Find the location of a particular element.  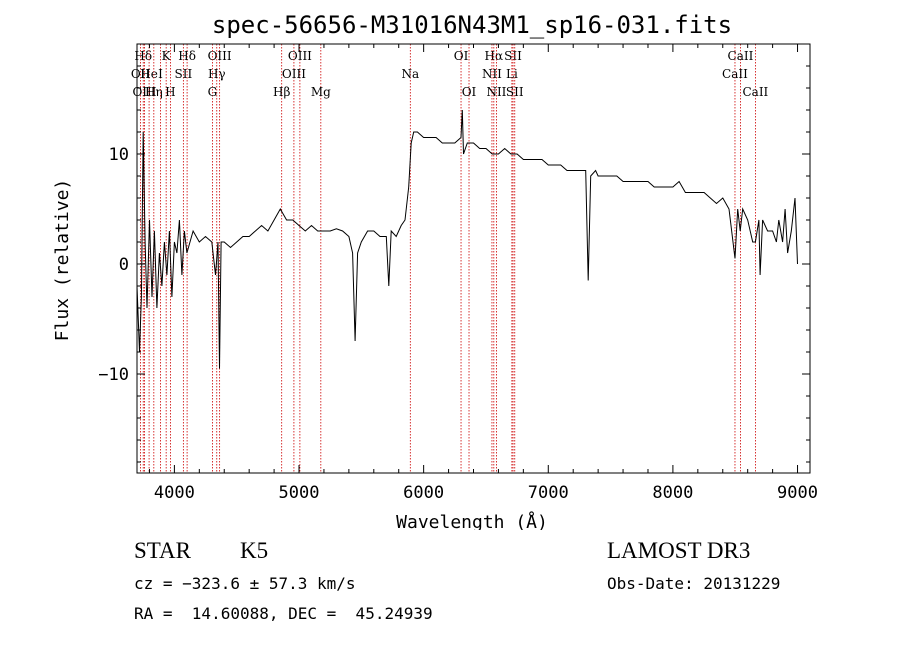

coordinates: RA = 14.60088, DEC = 45.24939 is located at coordinates (283, 613).